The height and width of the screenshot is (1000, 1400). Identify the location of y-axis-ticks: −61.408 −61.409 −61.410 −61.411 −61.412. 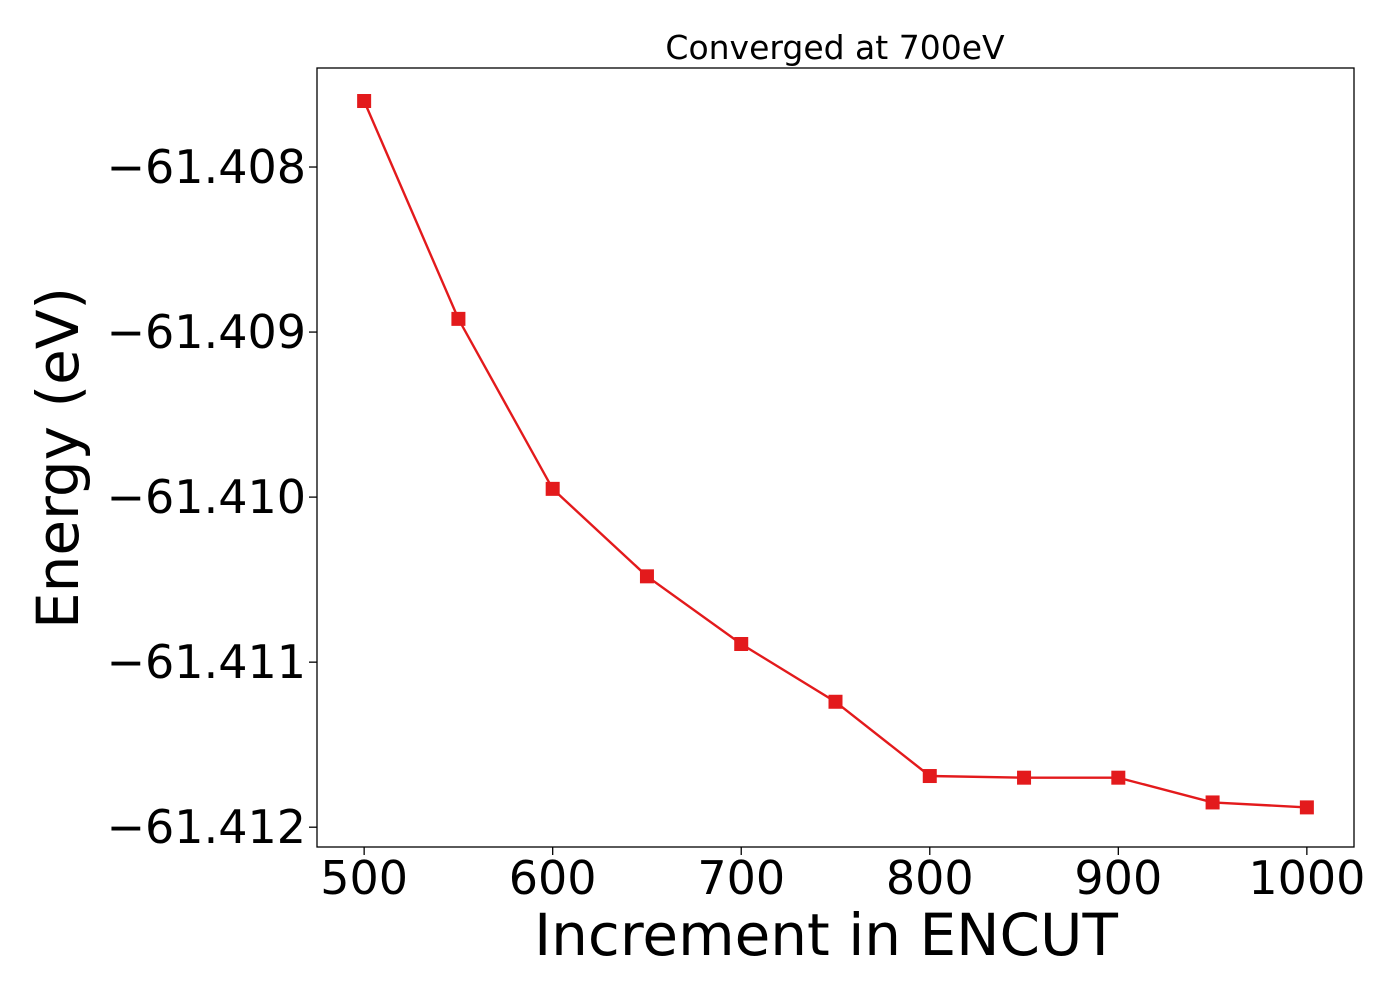
(212, 497).